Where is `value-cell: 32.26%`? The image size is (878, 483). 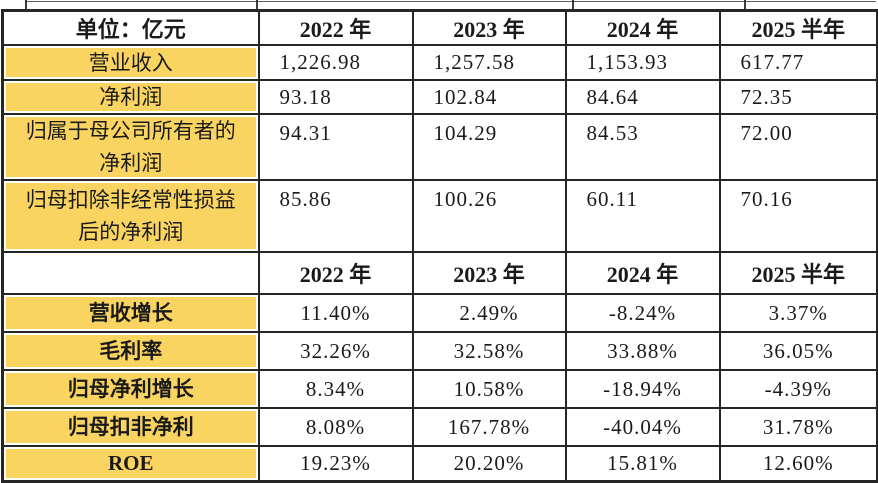 value-cell: 32.26% is located at coordinates (335, 351).